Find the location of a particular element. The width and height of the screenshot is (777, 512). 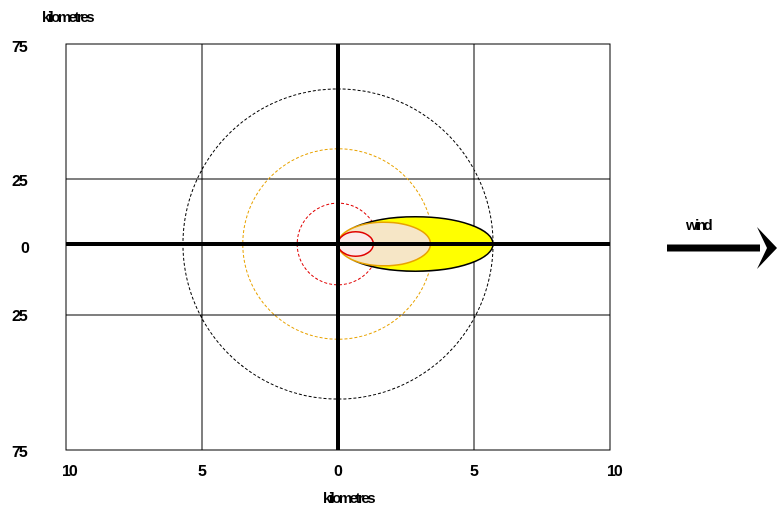

x-tick-label: 0 is located at coordinates (338, 471).